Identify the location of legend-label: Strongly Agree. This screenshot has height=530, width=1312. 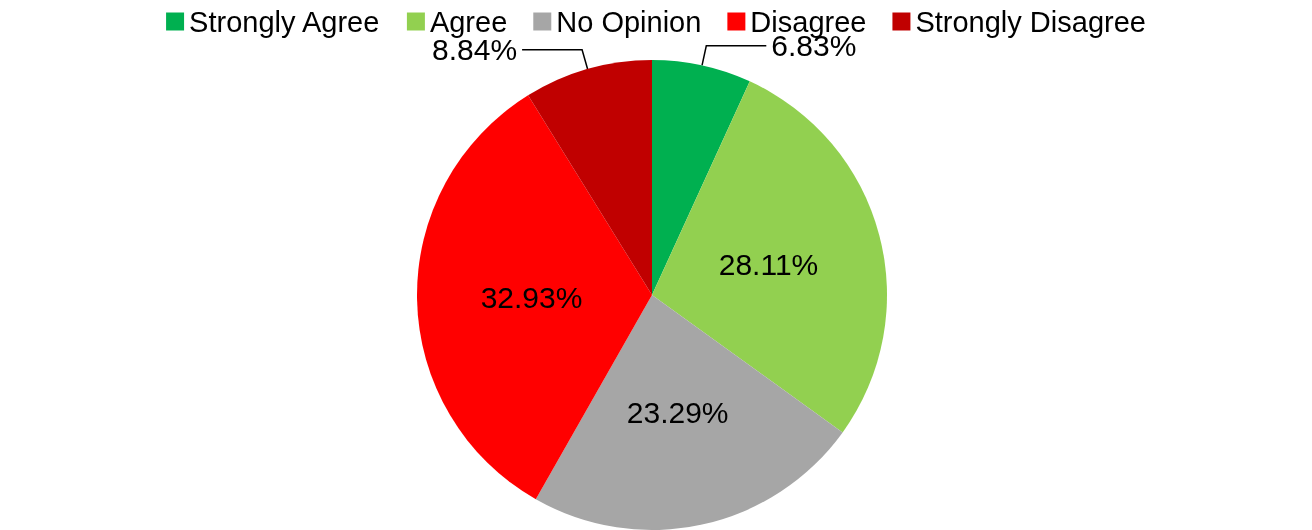
(284, 21).